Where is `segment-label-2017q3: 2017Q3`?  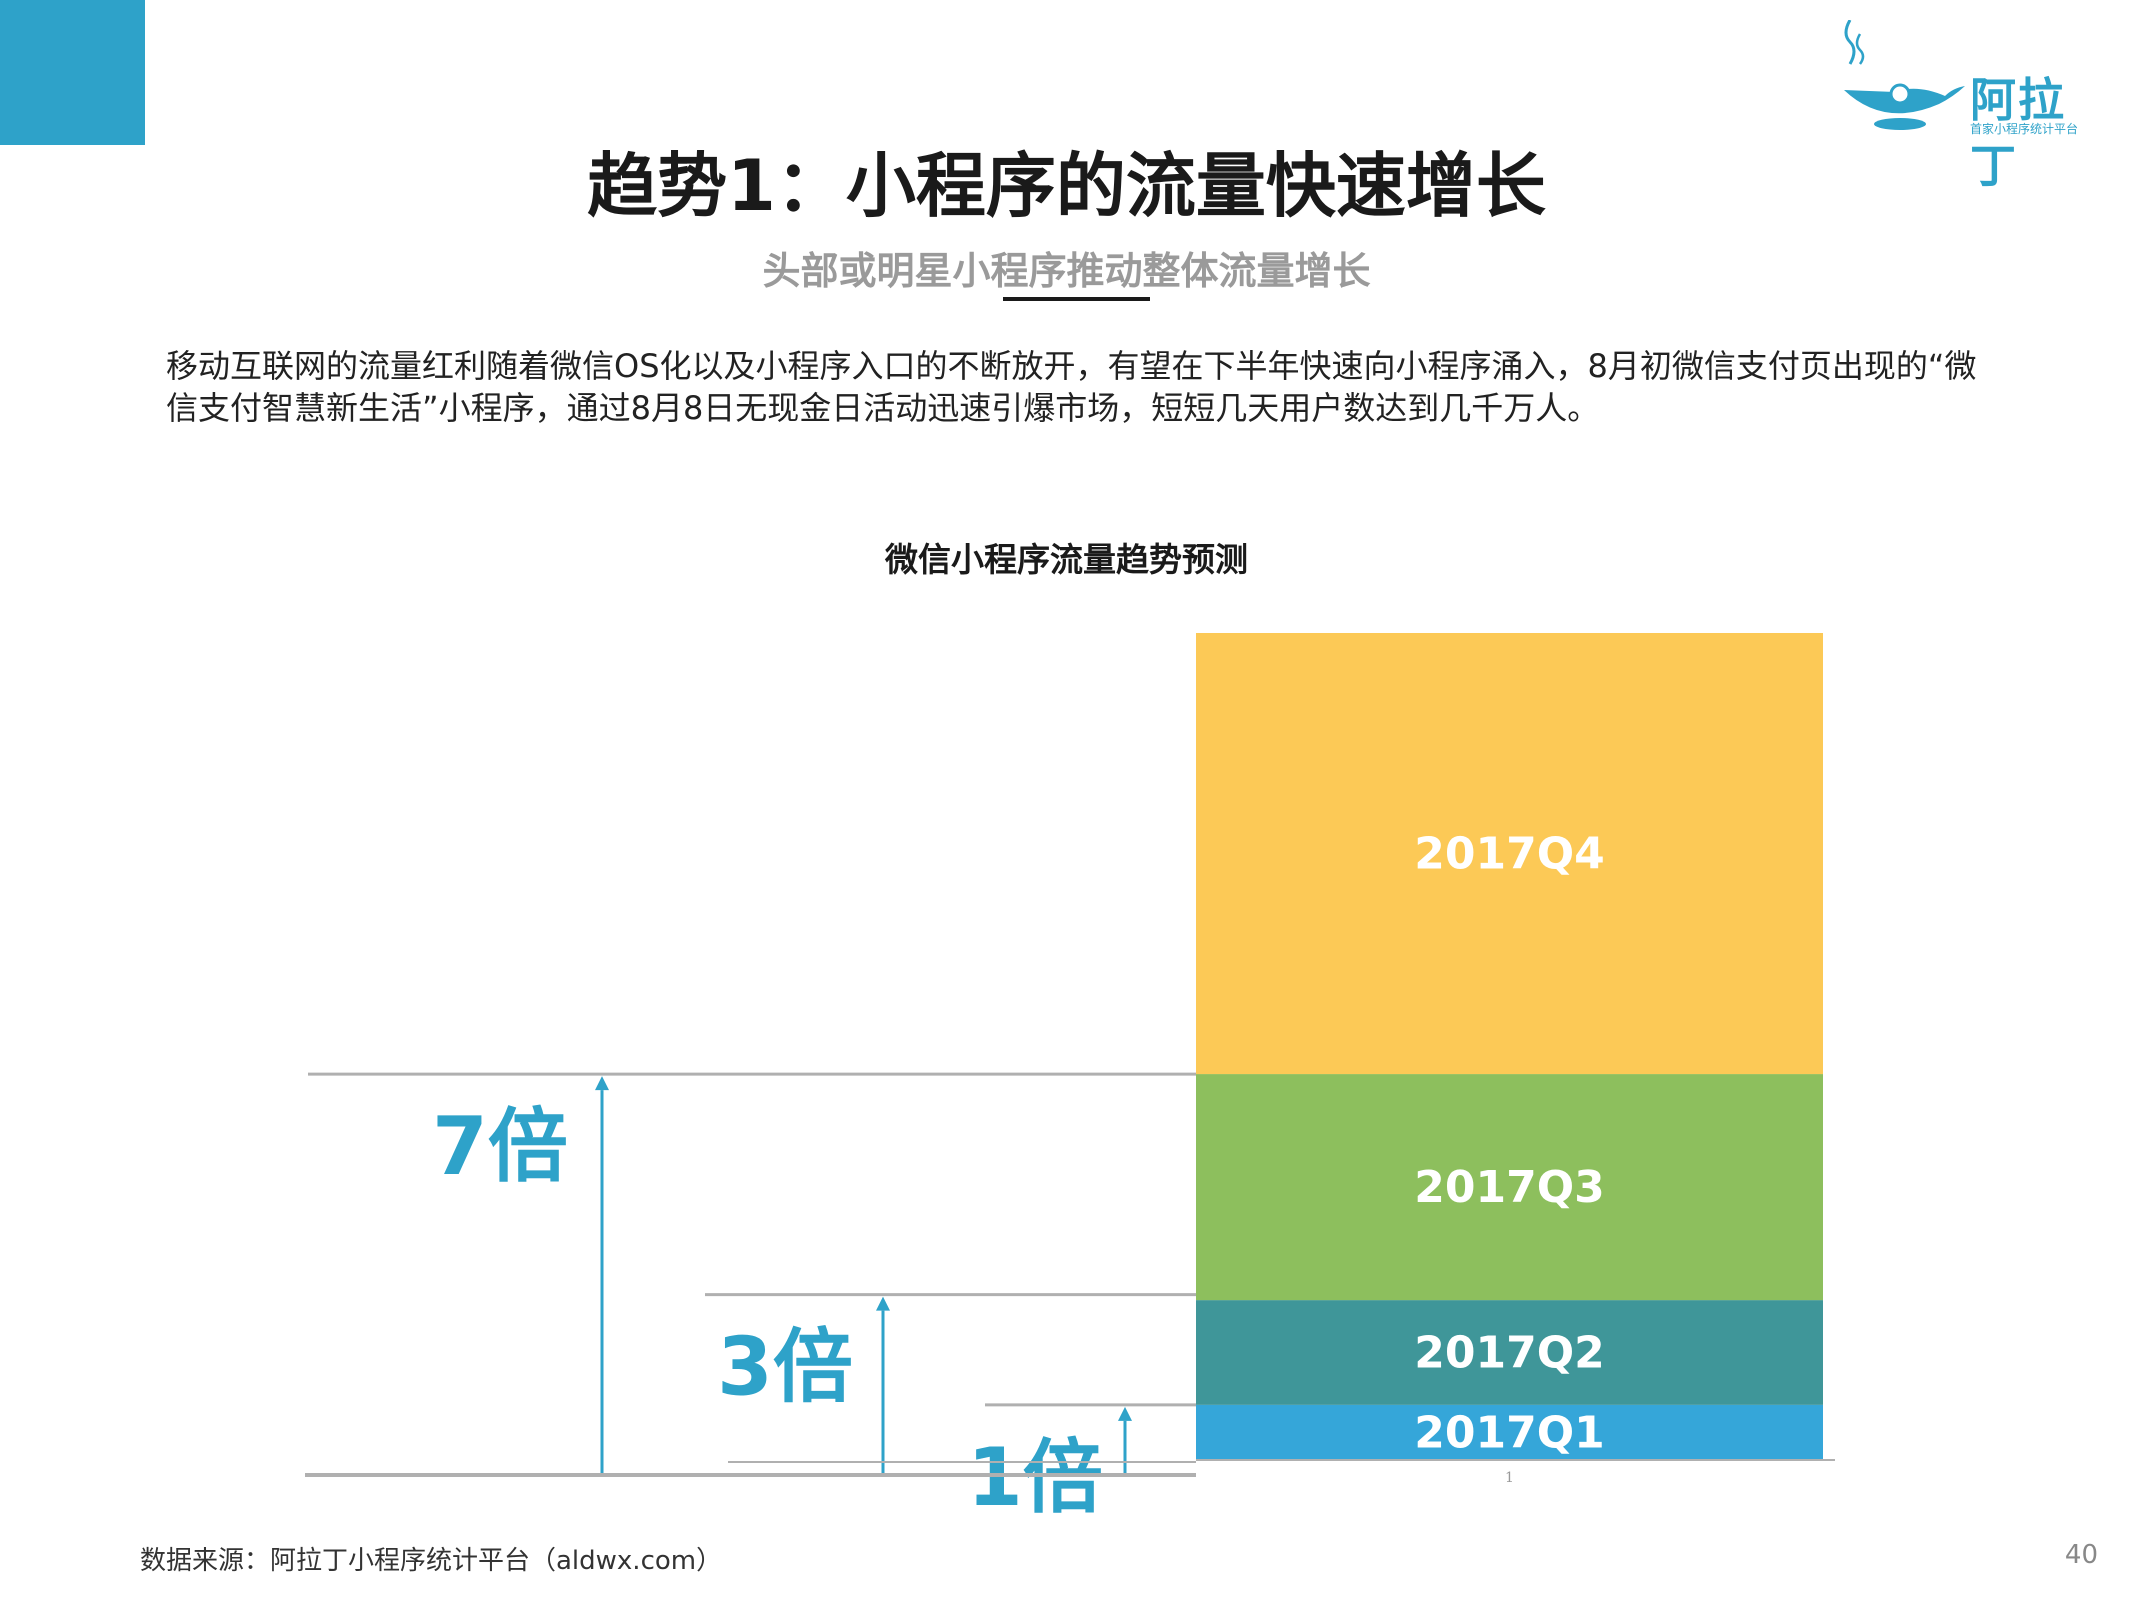
segment-label-2017q3: 2017Q3 is located at coordinates (1509, 1187).